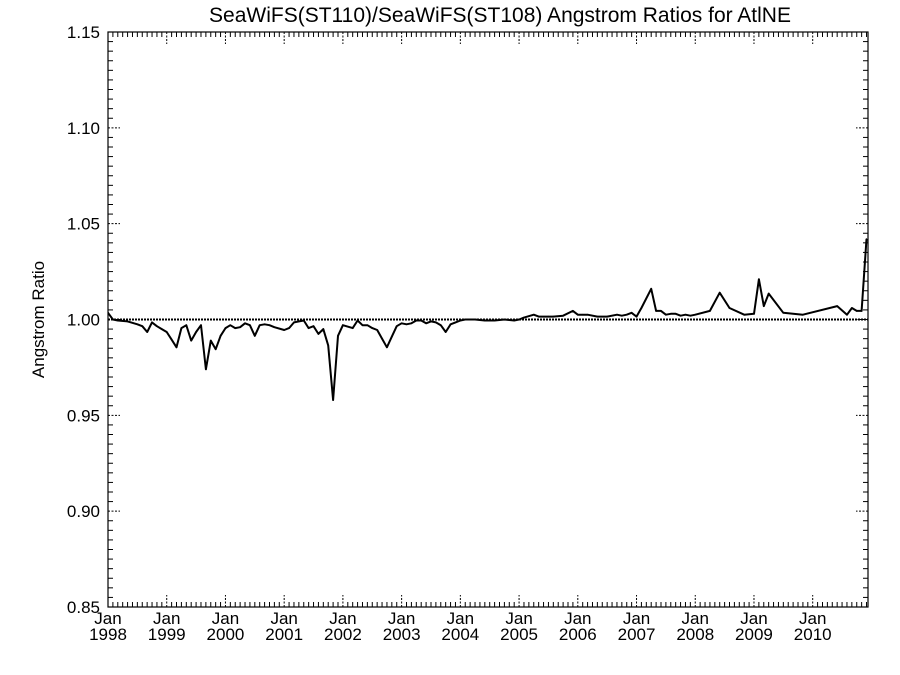 This screenshot has width=900, height=675. Describe the element at coordinates (83, 607) in the screenshot. I see `y-tick-label: 0.85` at that location.